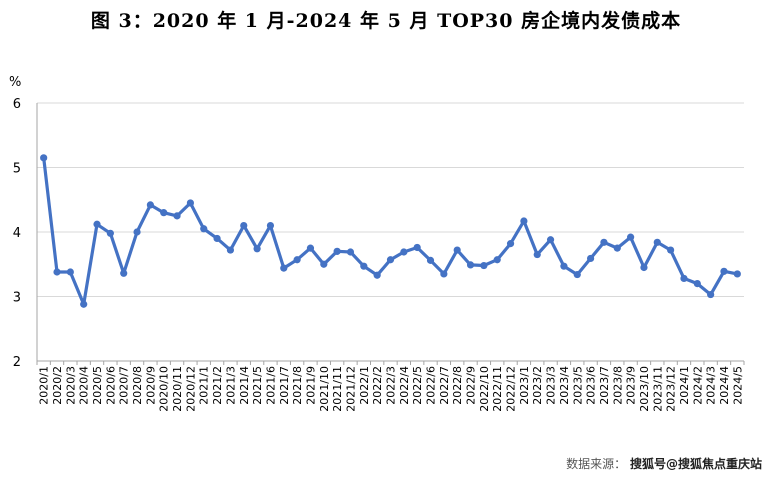  I want to click on x-tick-label: 2023/5, so click(577, 385).